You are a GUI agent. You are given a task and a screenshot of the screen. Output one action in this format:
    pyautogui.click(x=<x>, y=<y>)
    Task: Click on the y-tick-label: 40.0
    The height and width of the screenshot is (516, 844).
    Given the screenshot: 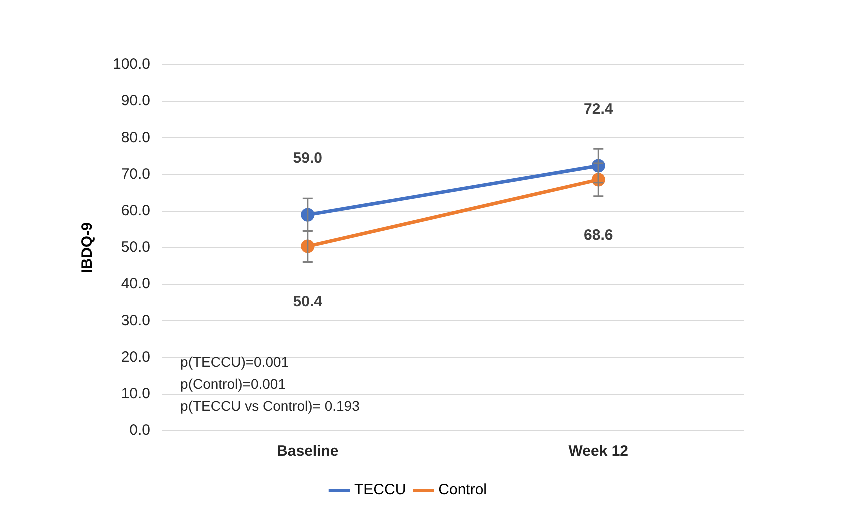 What is the action you would take?
    pyautogui.click(x=136, y=284)
    